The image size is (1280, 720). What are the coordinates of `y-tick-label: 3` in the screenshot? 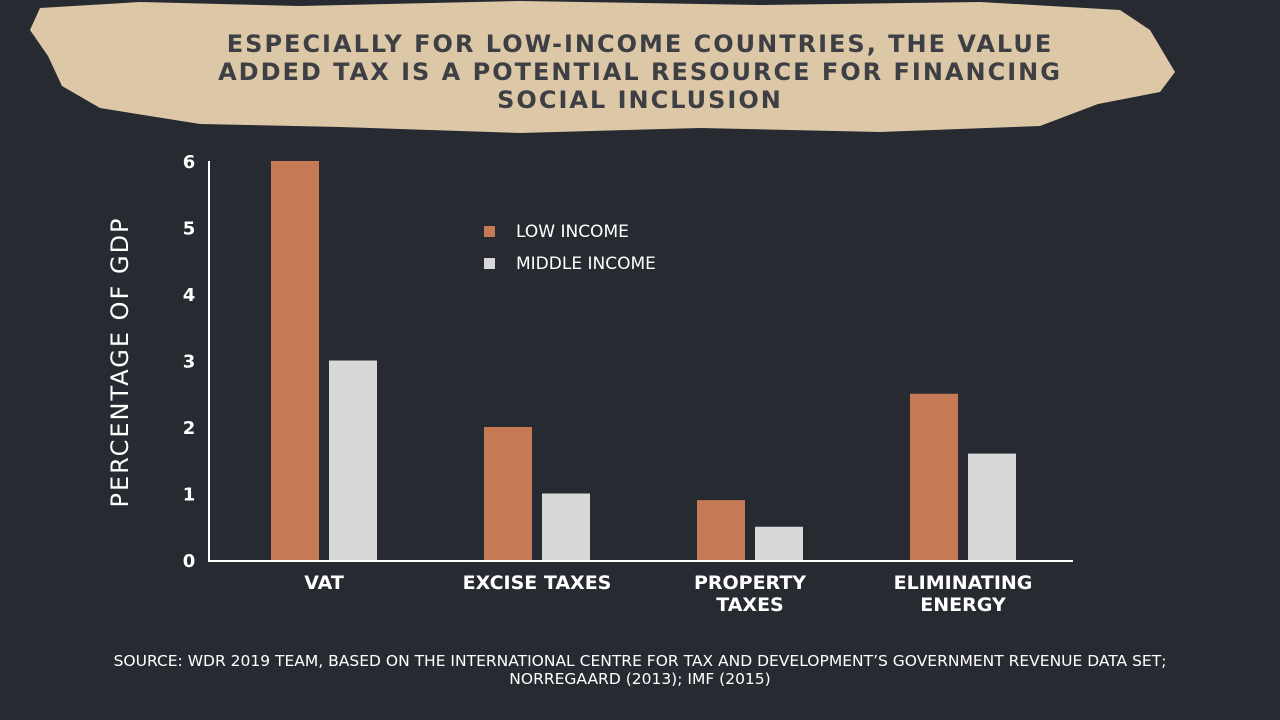 It's located at (189, 362).